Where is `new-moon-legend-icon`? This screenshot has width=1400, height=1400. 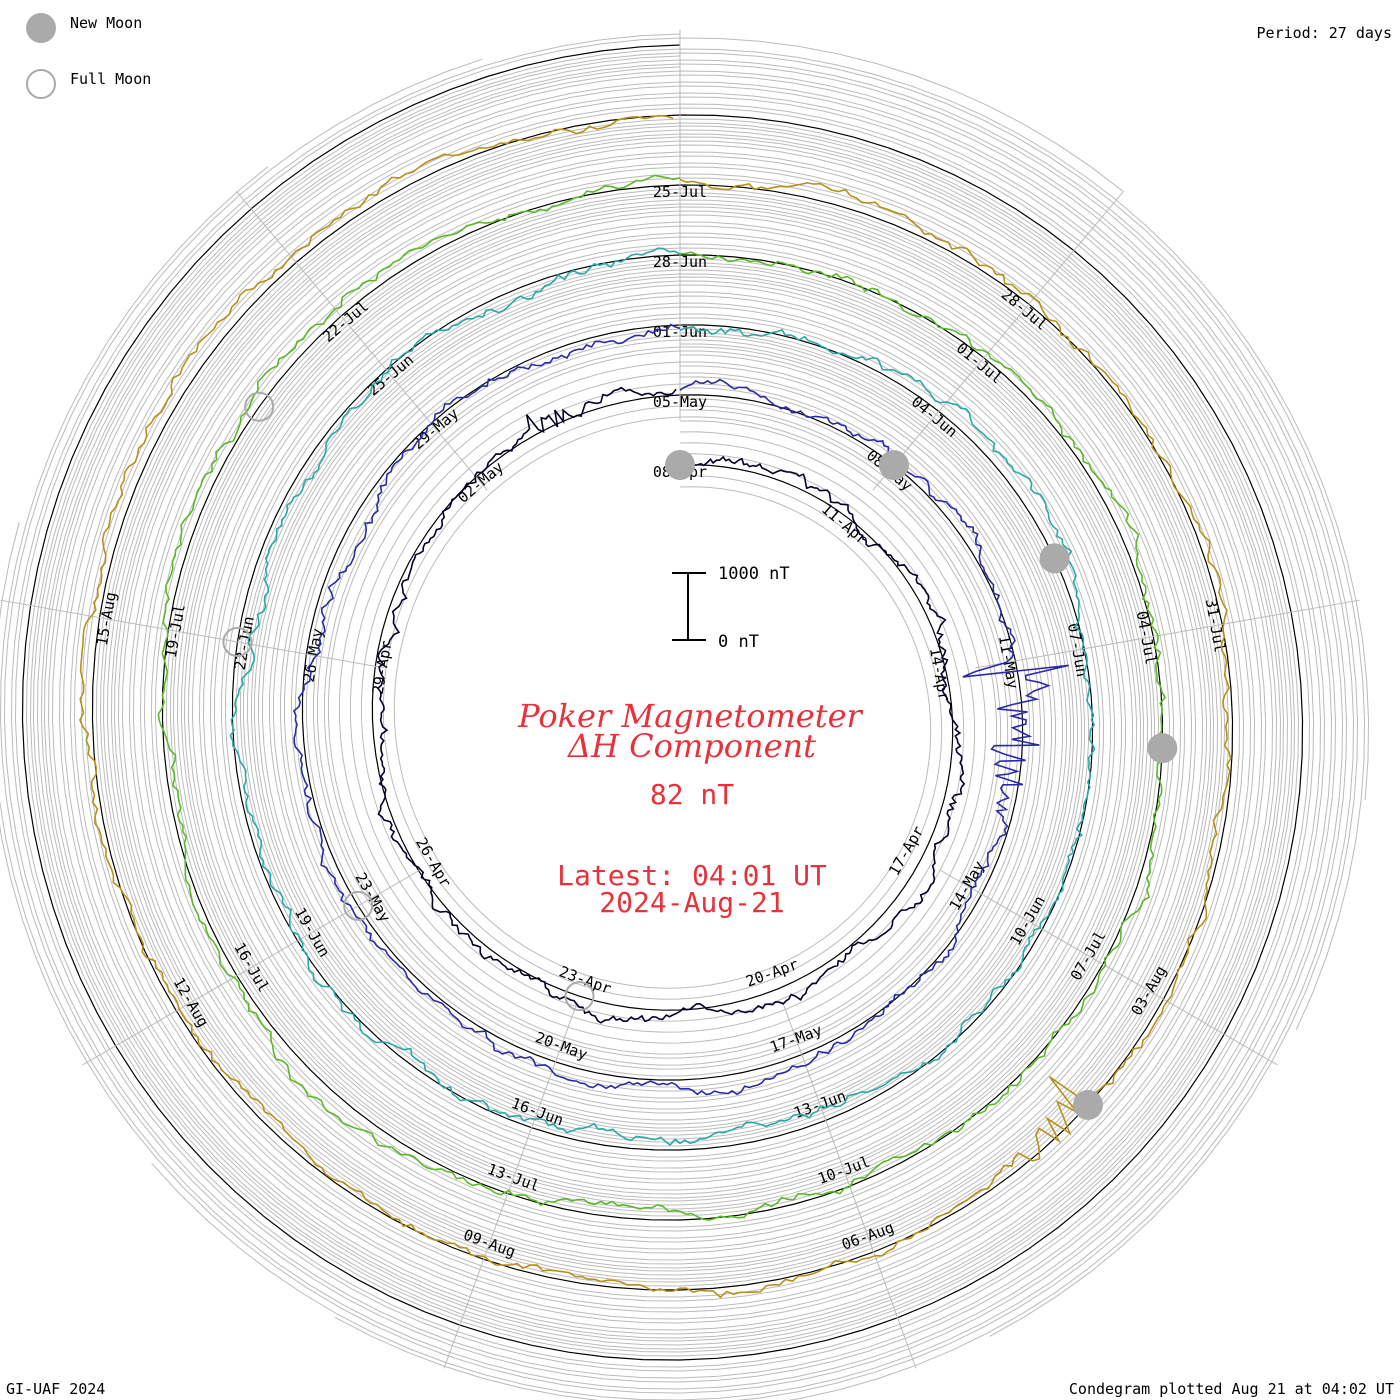
new-moon-legend-icon is located at coordinates (41, 28).